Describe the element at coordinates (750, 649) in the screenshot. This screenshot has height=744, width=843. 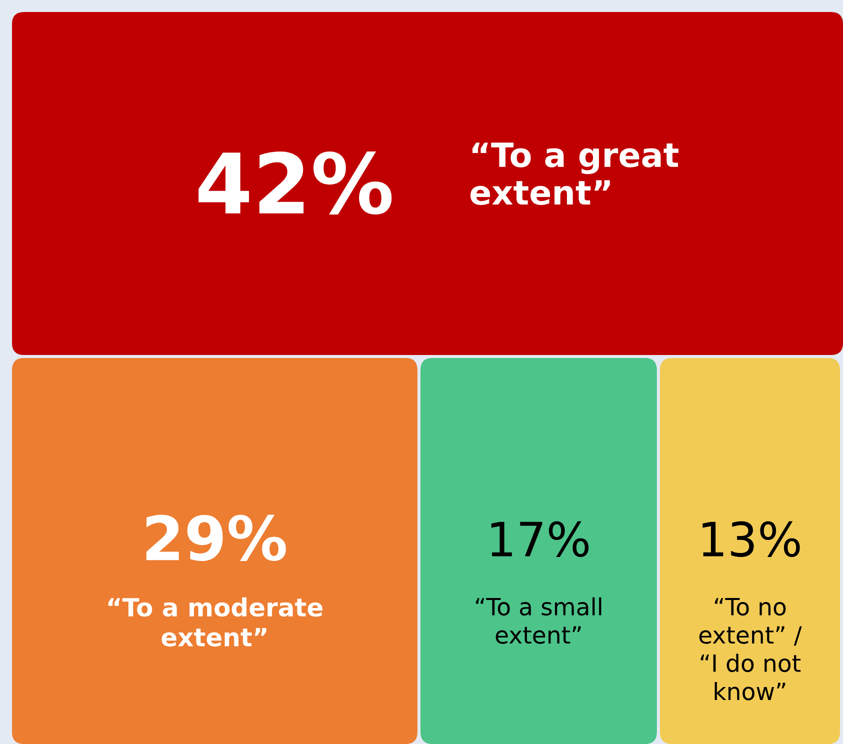
I see `category-label: “To no extent” / “I do not know”` at that location.